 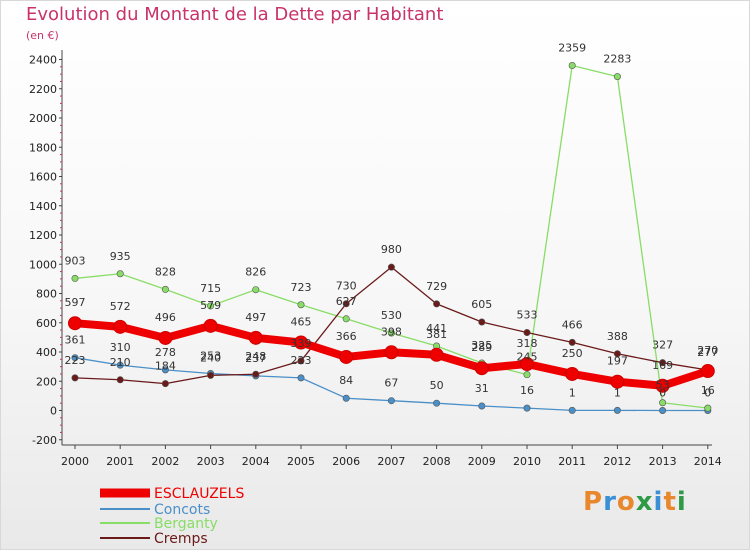 I want to click on data-label: 465, so click(x=301, y=321).